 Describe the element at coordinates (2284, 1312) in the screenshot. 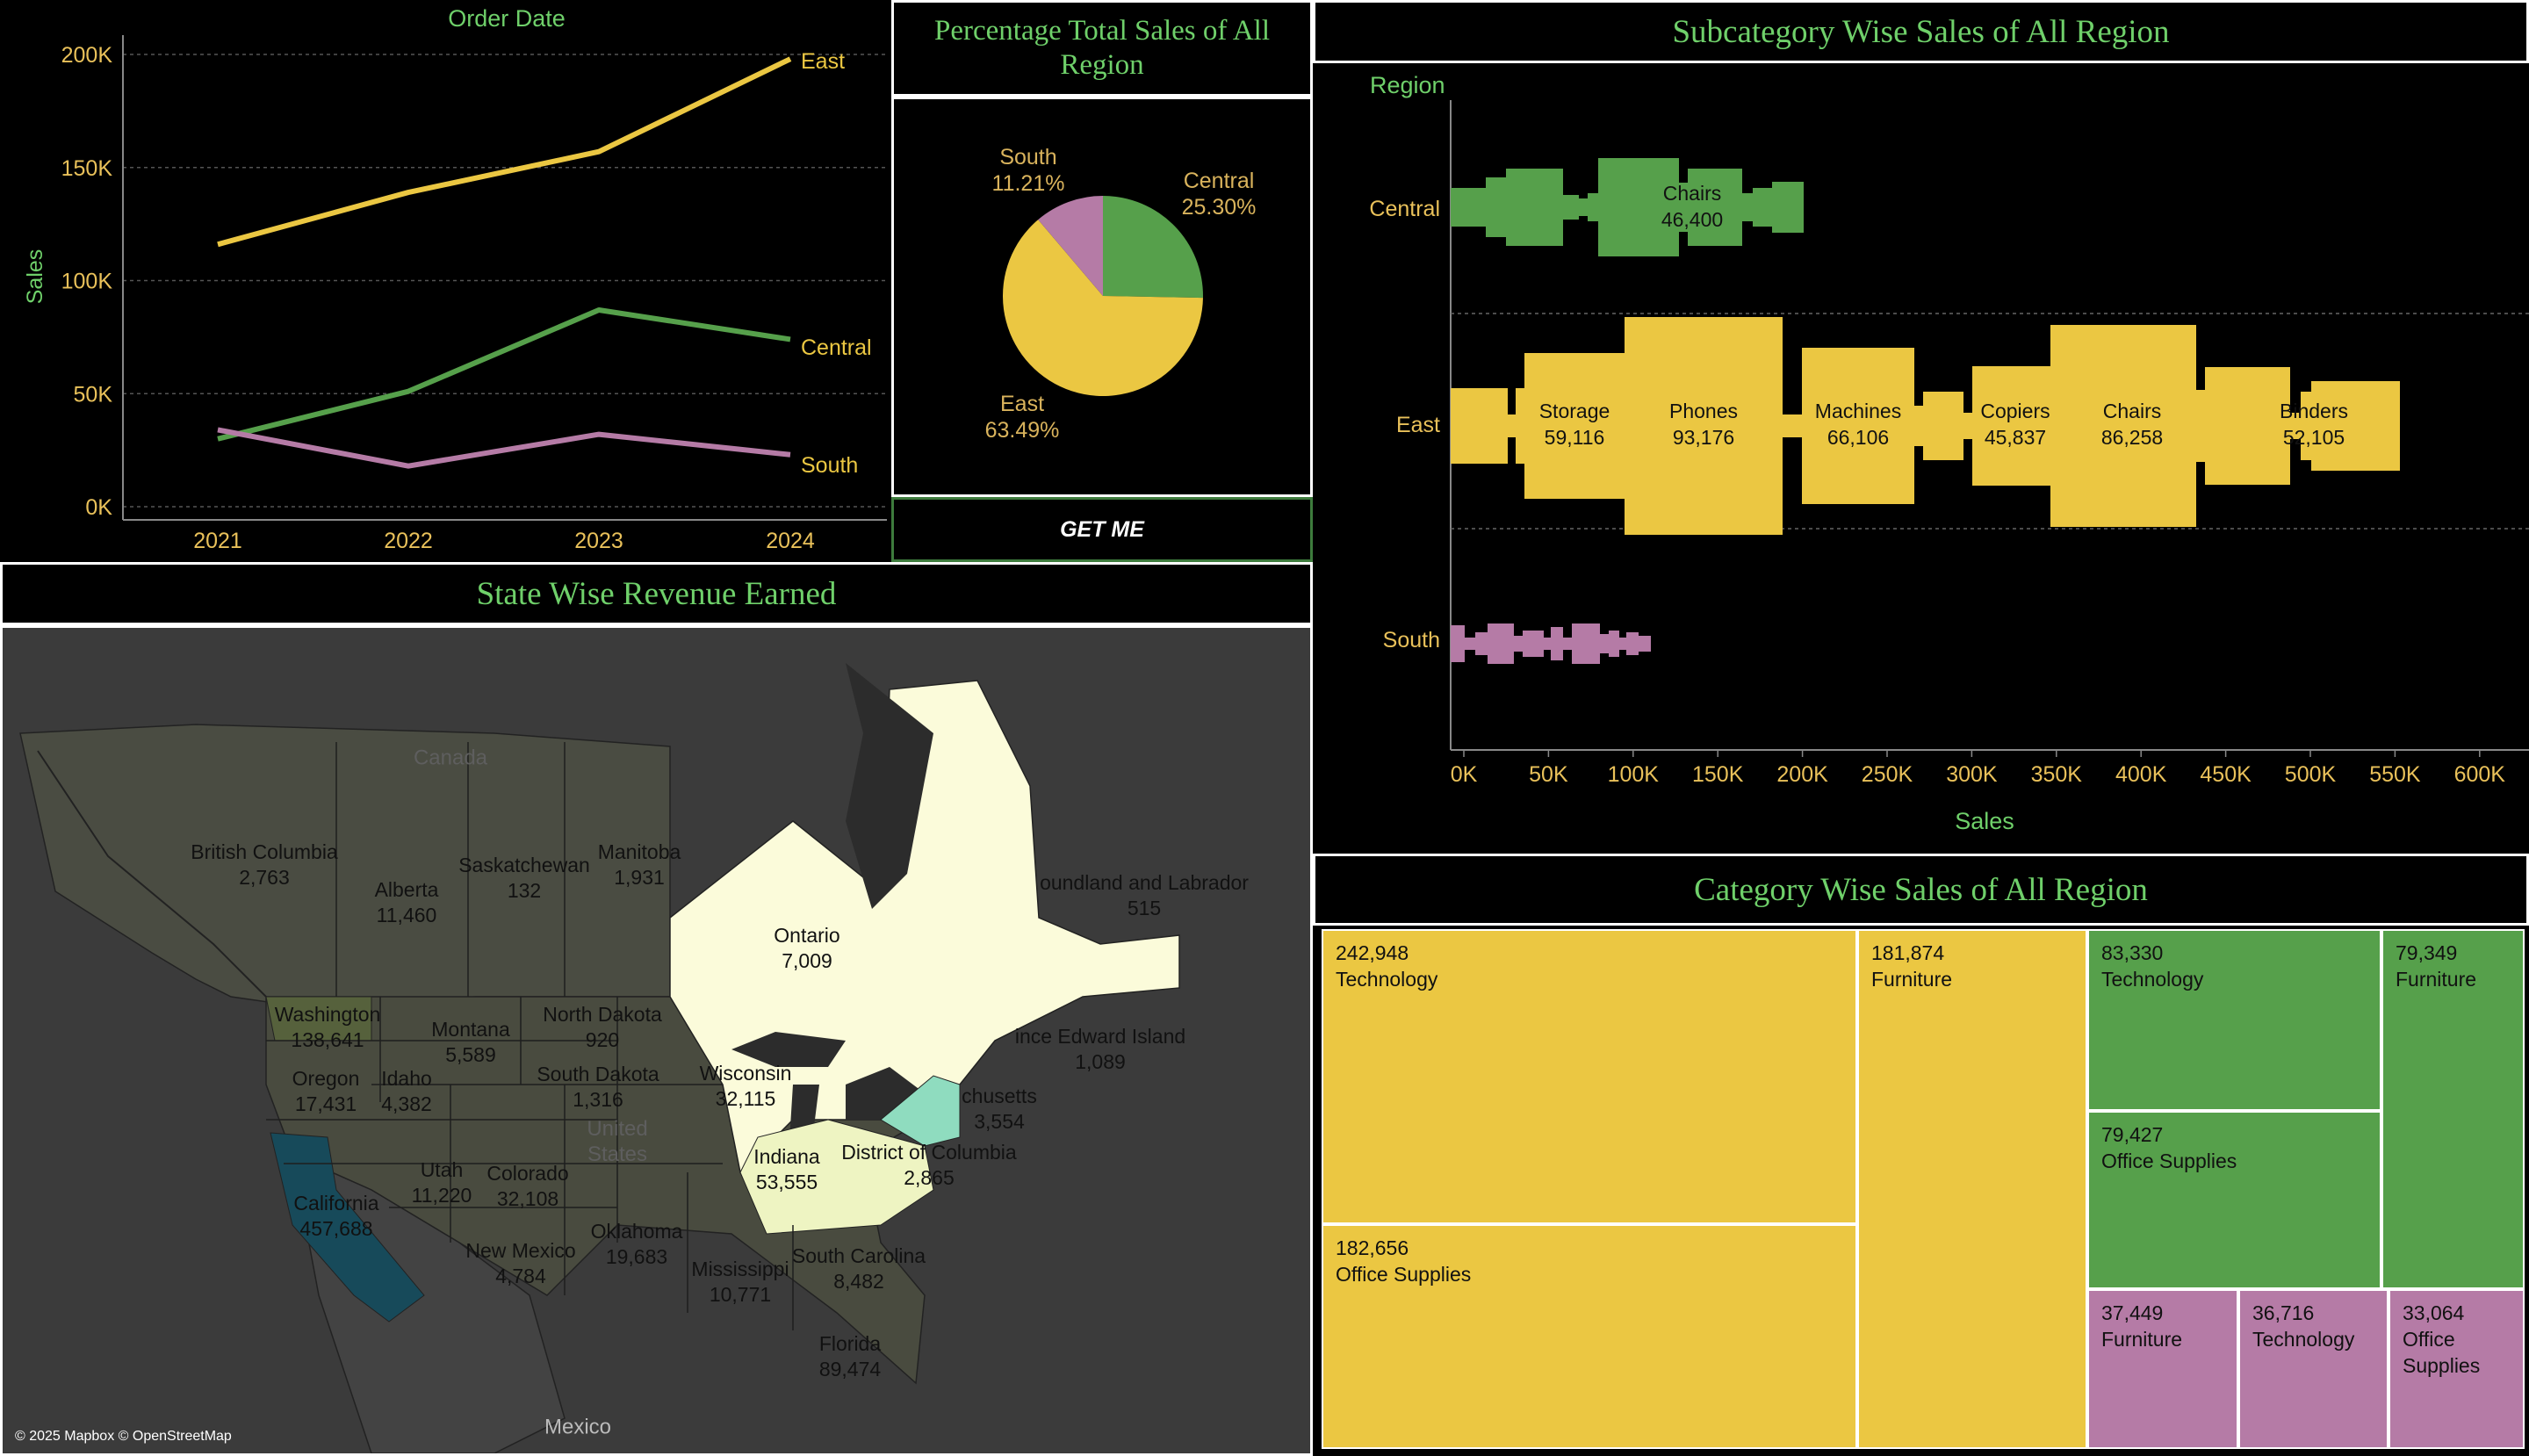

I see `treemap-cell-value: 36,716` at that location.